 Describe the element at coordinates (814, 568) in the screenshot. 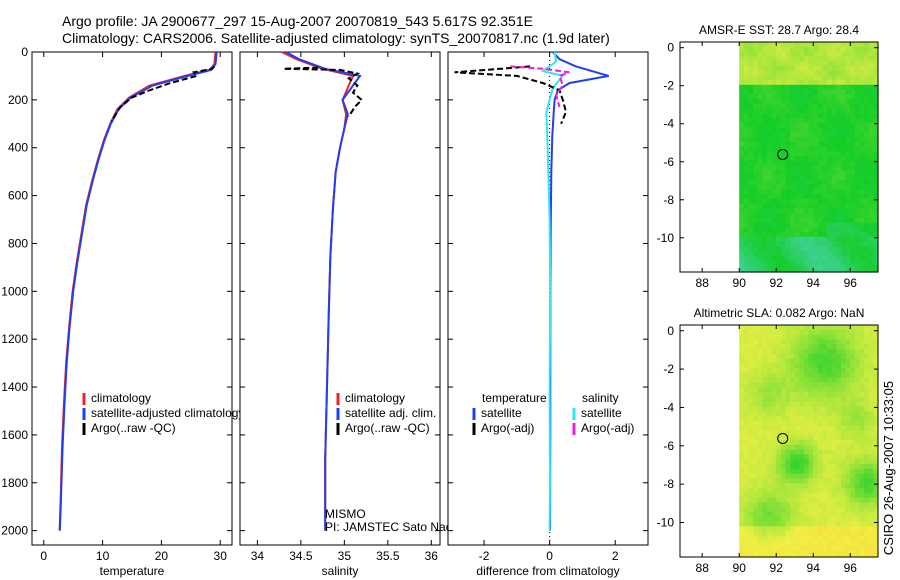

I see `sla_map-xtick-label: 94` at that location.